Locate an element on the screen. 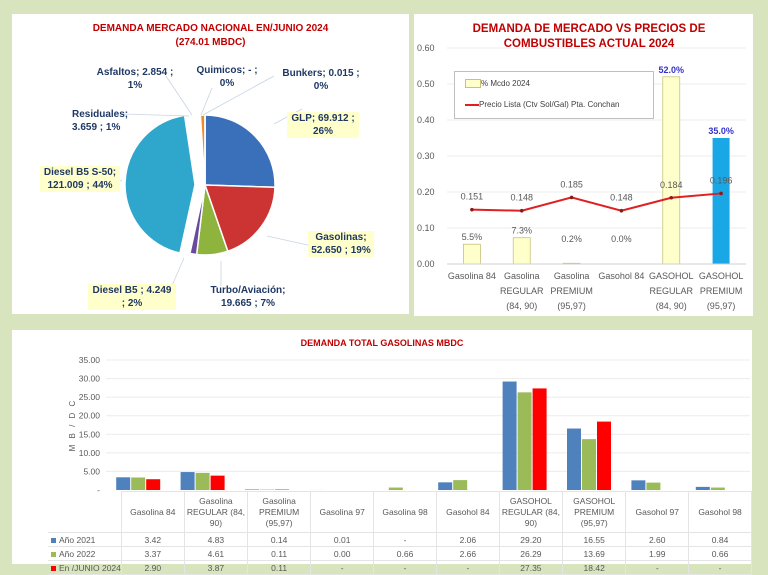 The image size is (768, 575). column-header-line: GASOHOL is located at coordinates (594, 501).